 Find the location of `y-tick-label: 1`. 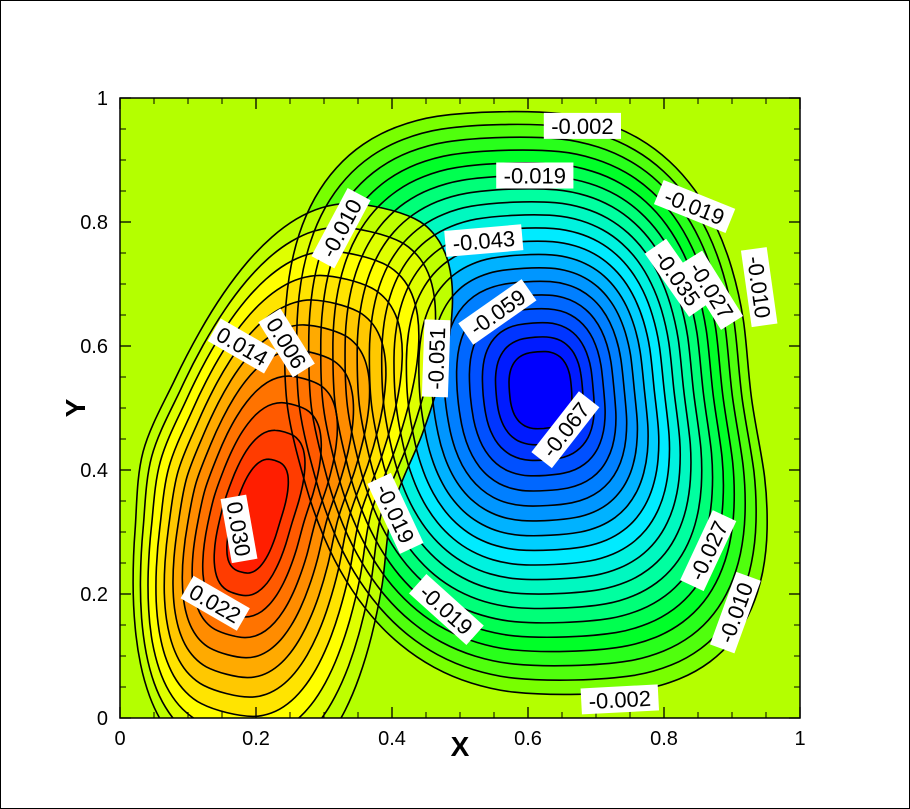

y-tick-label: 1 is located at coordinates (102, 99).